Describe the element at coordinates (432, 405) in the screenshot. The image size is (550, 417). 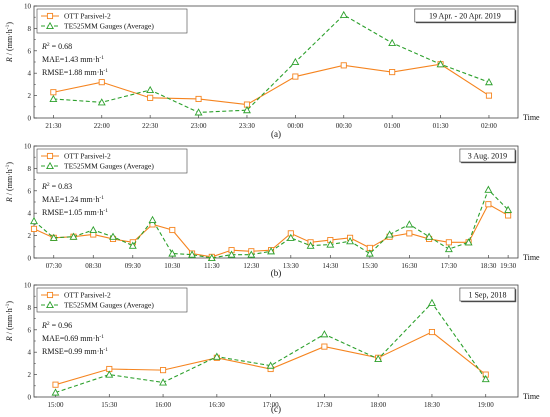
I see `x-tick-label: 18:30` at that location.